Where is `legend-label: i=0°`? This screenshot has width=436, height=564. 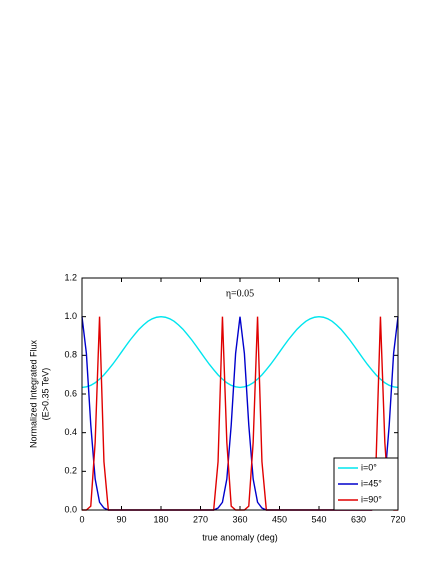 legend-label: i=0° is located at coordinates (369, 467).